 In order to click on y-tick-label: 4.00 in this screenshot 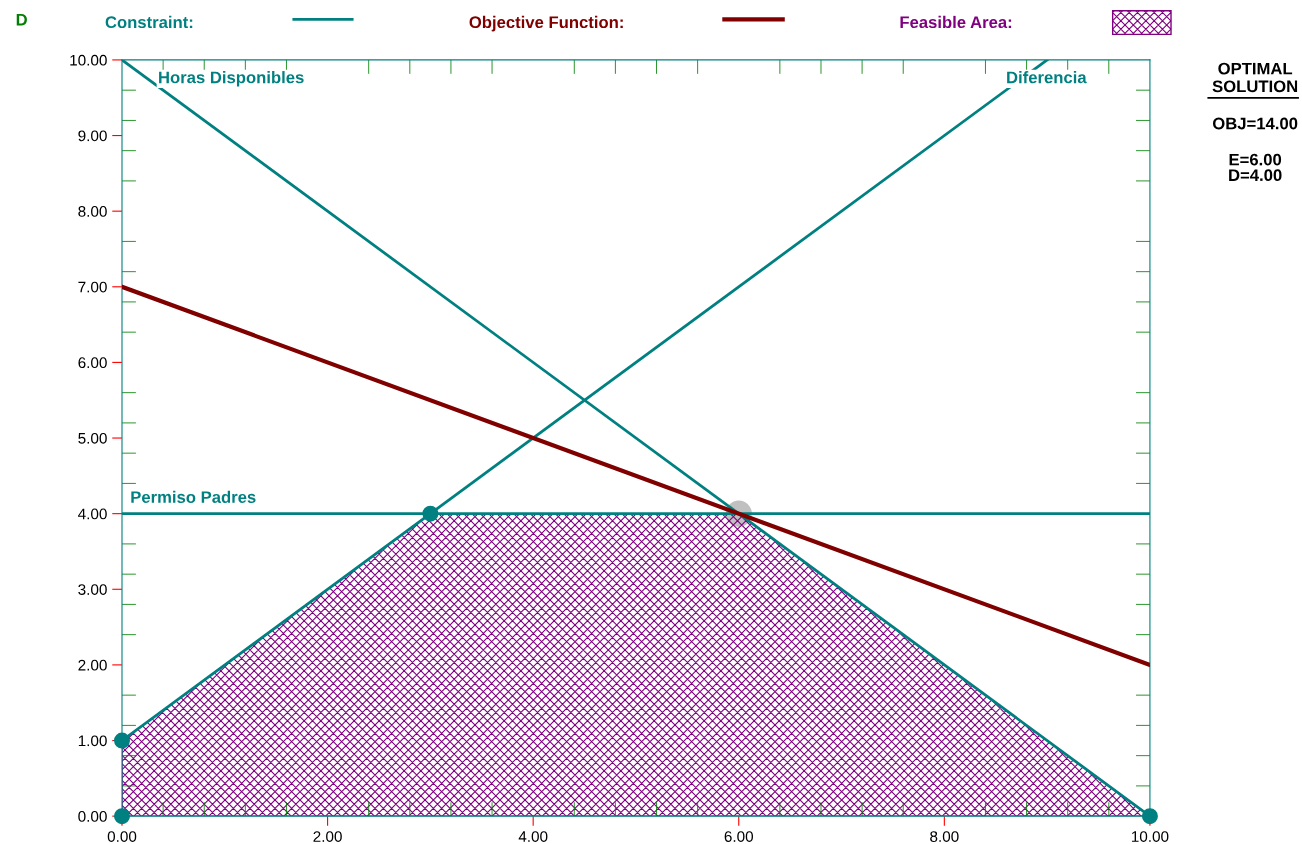, I will do `click(92, 514)`.